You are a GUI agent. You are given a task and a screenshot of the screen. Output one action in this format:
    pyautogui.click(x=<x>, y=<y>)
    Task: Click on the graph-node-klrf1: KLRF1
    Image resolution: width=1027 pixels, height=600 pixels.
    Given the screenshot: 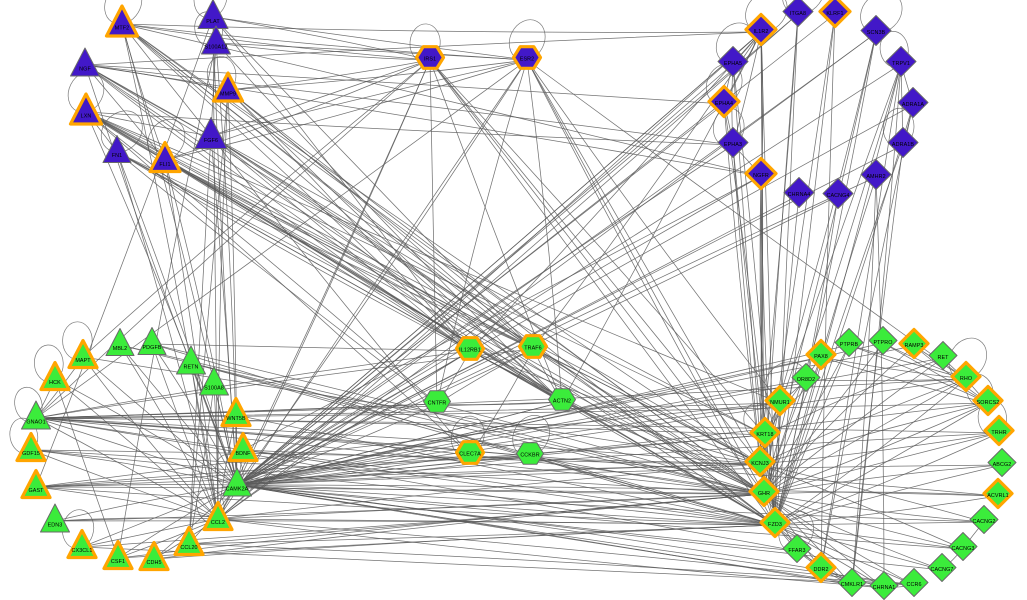 What is the action you would take?
    pyautogui.click(x=835, y=17)
    